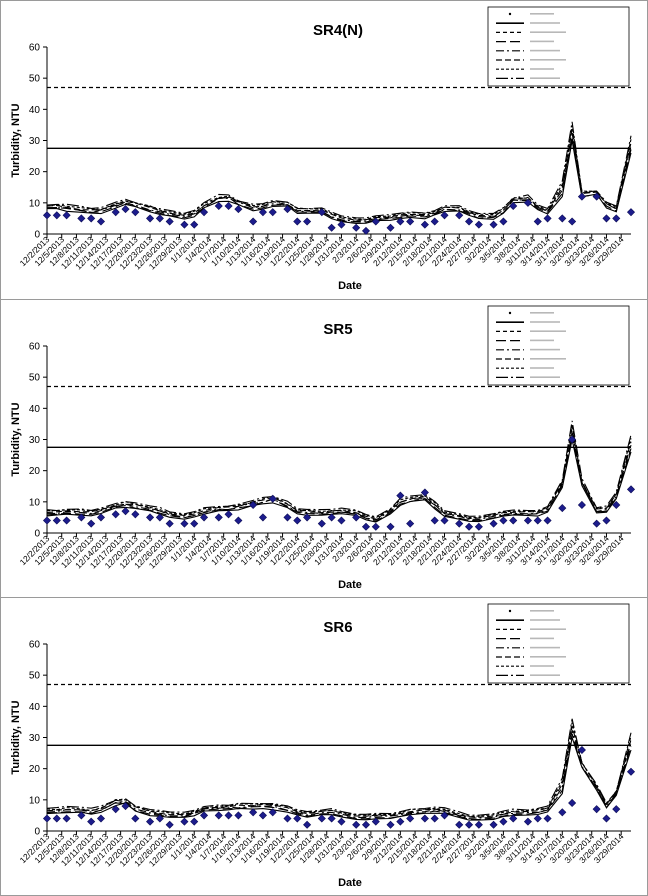  Describe the element at coordinates (16, 737) in the screenshot. I see `y-axis-label: Turbidity, NTU` at that location.